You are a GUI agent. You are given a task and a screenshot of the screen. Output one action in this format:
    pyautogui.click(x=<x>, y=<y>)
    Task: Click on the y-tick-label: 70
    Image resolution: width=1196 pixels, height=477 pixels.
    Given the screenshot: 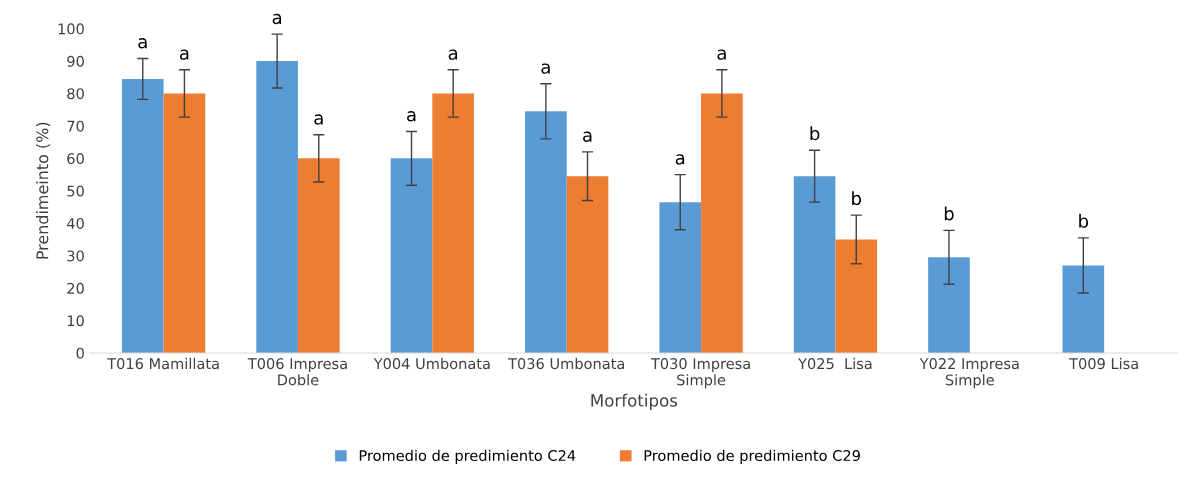 What is the action you would take?
    pyautogui.click(x=75, y=126)
    